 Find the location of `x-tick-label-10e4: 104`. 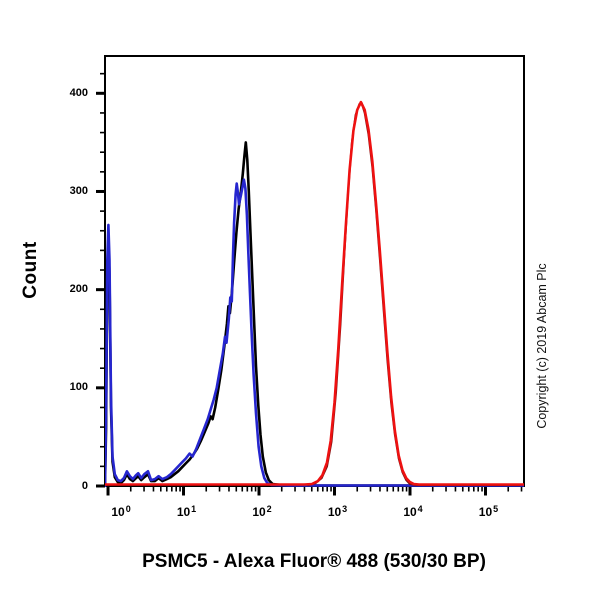

x-tick-label-10e4: 104 is located at coordinates (413, 511).